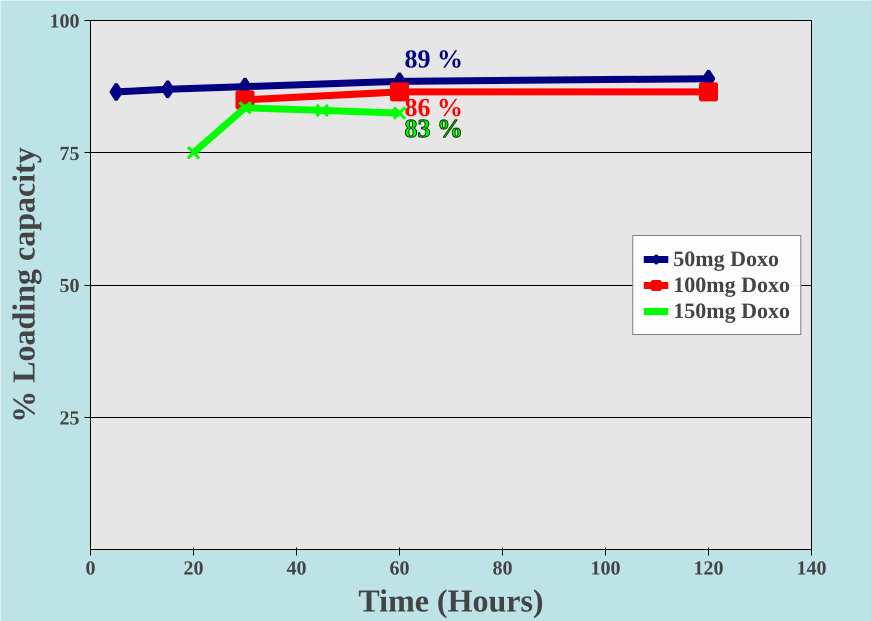  What do you see at coordinates (451, 600) in the screenshot?
I see `x-axis-title: Time (Hours)` at bounding box center [451, 600].